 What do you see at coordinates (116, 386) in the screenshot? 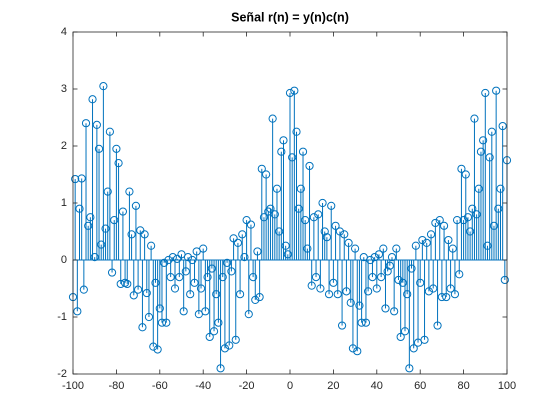
I see `x-tick-label: -80` at bounding box center [116, 386].